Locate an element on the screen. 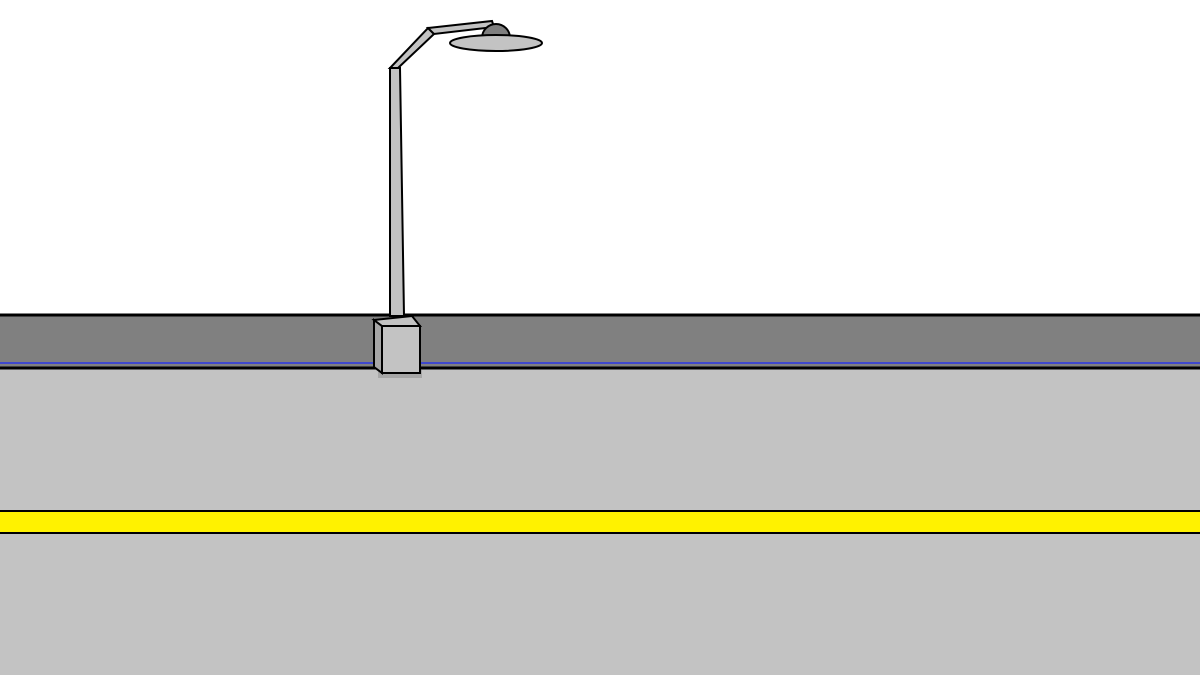  lamp-base-top is located at coordinates (397, 320).